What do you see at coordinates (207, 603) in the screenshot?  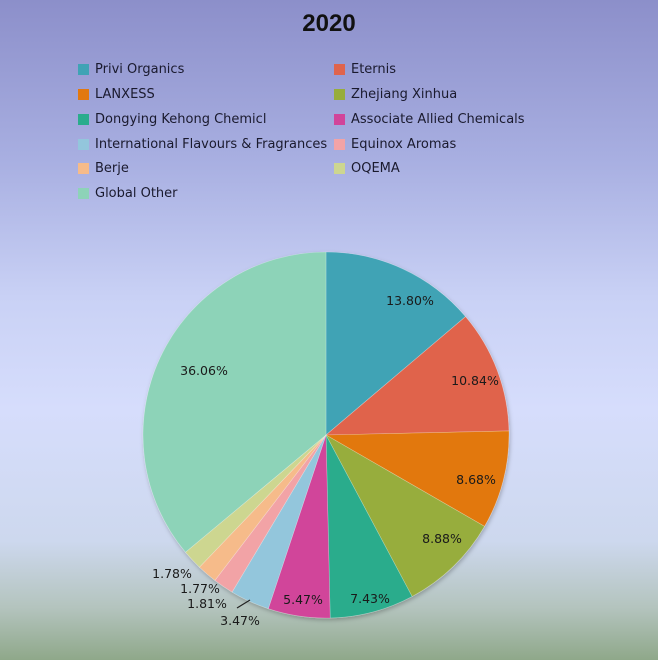 I see `slice-value-label: 1.81%` at bounding box center [207, 603].